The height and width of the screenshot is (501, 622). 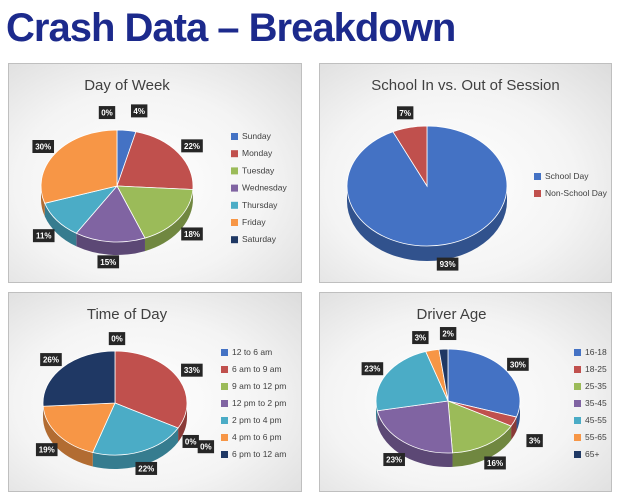 What do you see at coordinates (107, 113) in the screenshot?
I see `data-label-saturday: 0%` at bounding box center [107, 113].